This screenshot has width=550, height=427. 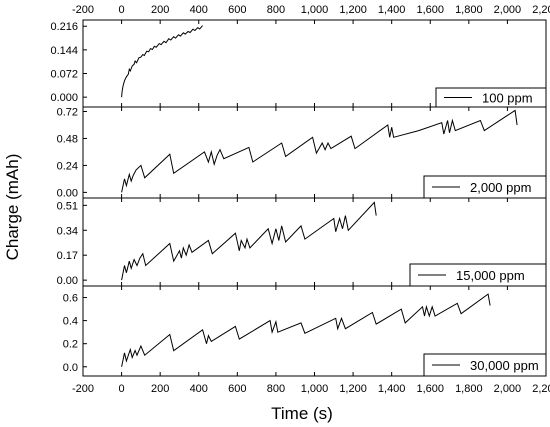 I want to click on x-tick-label-top: 200, so click(x=160, y=10).